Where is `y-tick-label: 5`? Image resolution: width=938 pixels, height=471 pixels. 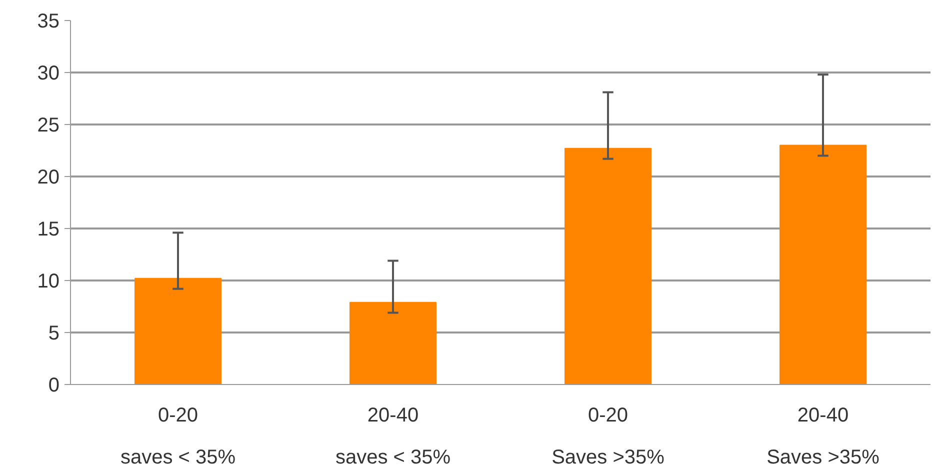 y-tick-label: 5 is located at coordinates (54, 333).